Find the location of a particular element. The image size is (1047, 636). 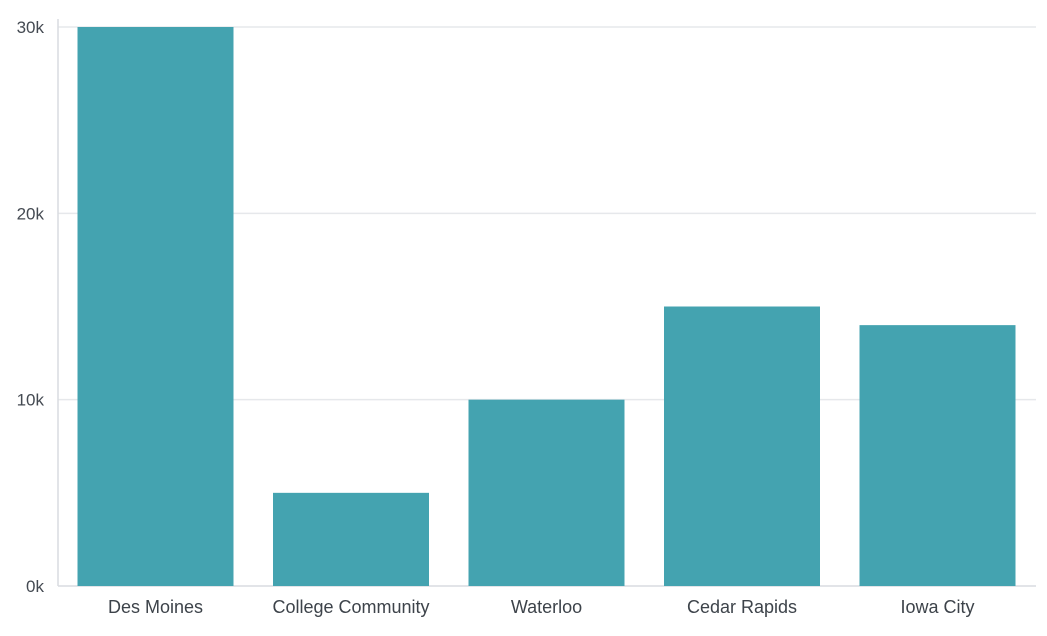

x-tick-label: Iowa City is located at coordinates (937, 607).